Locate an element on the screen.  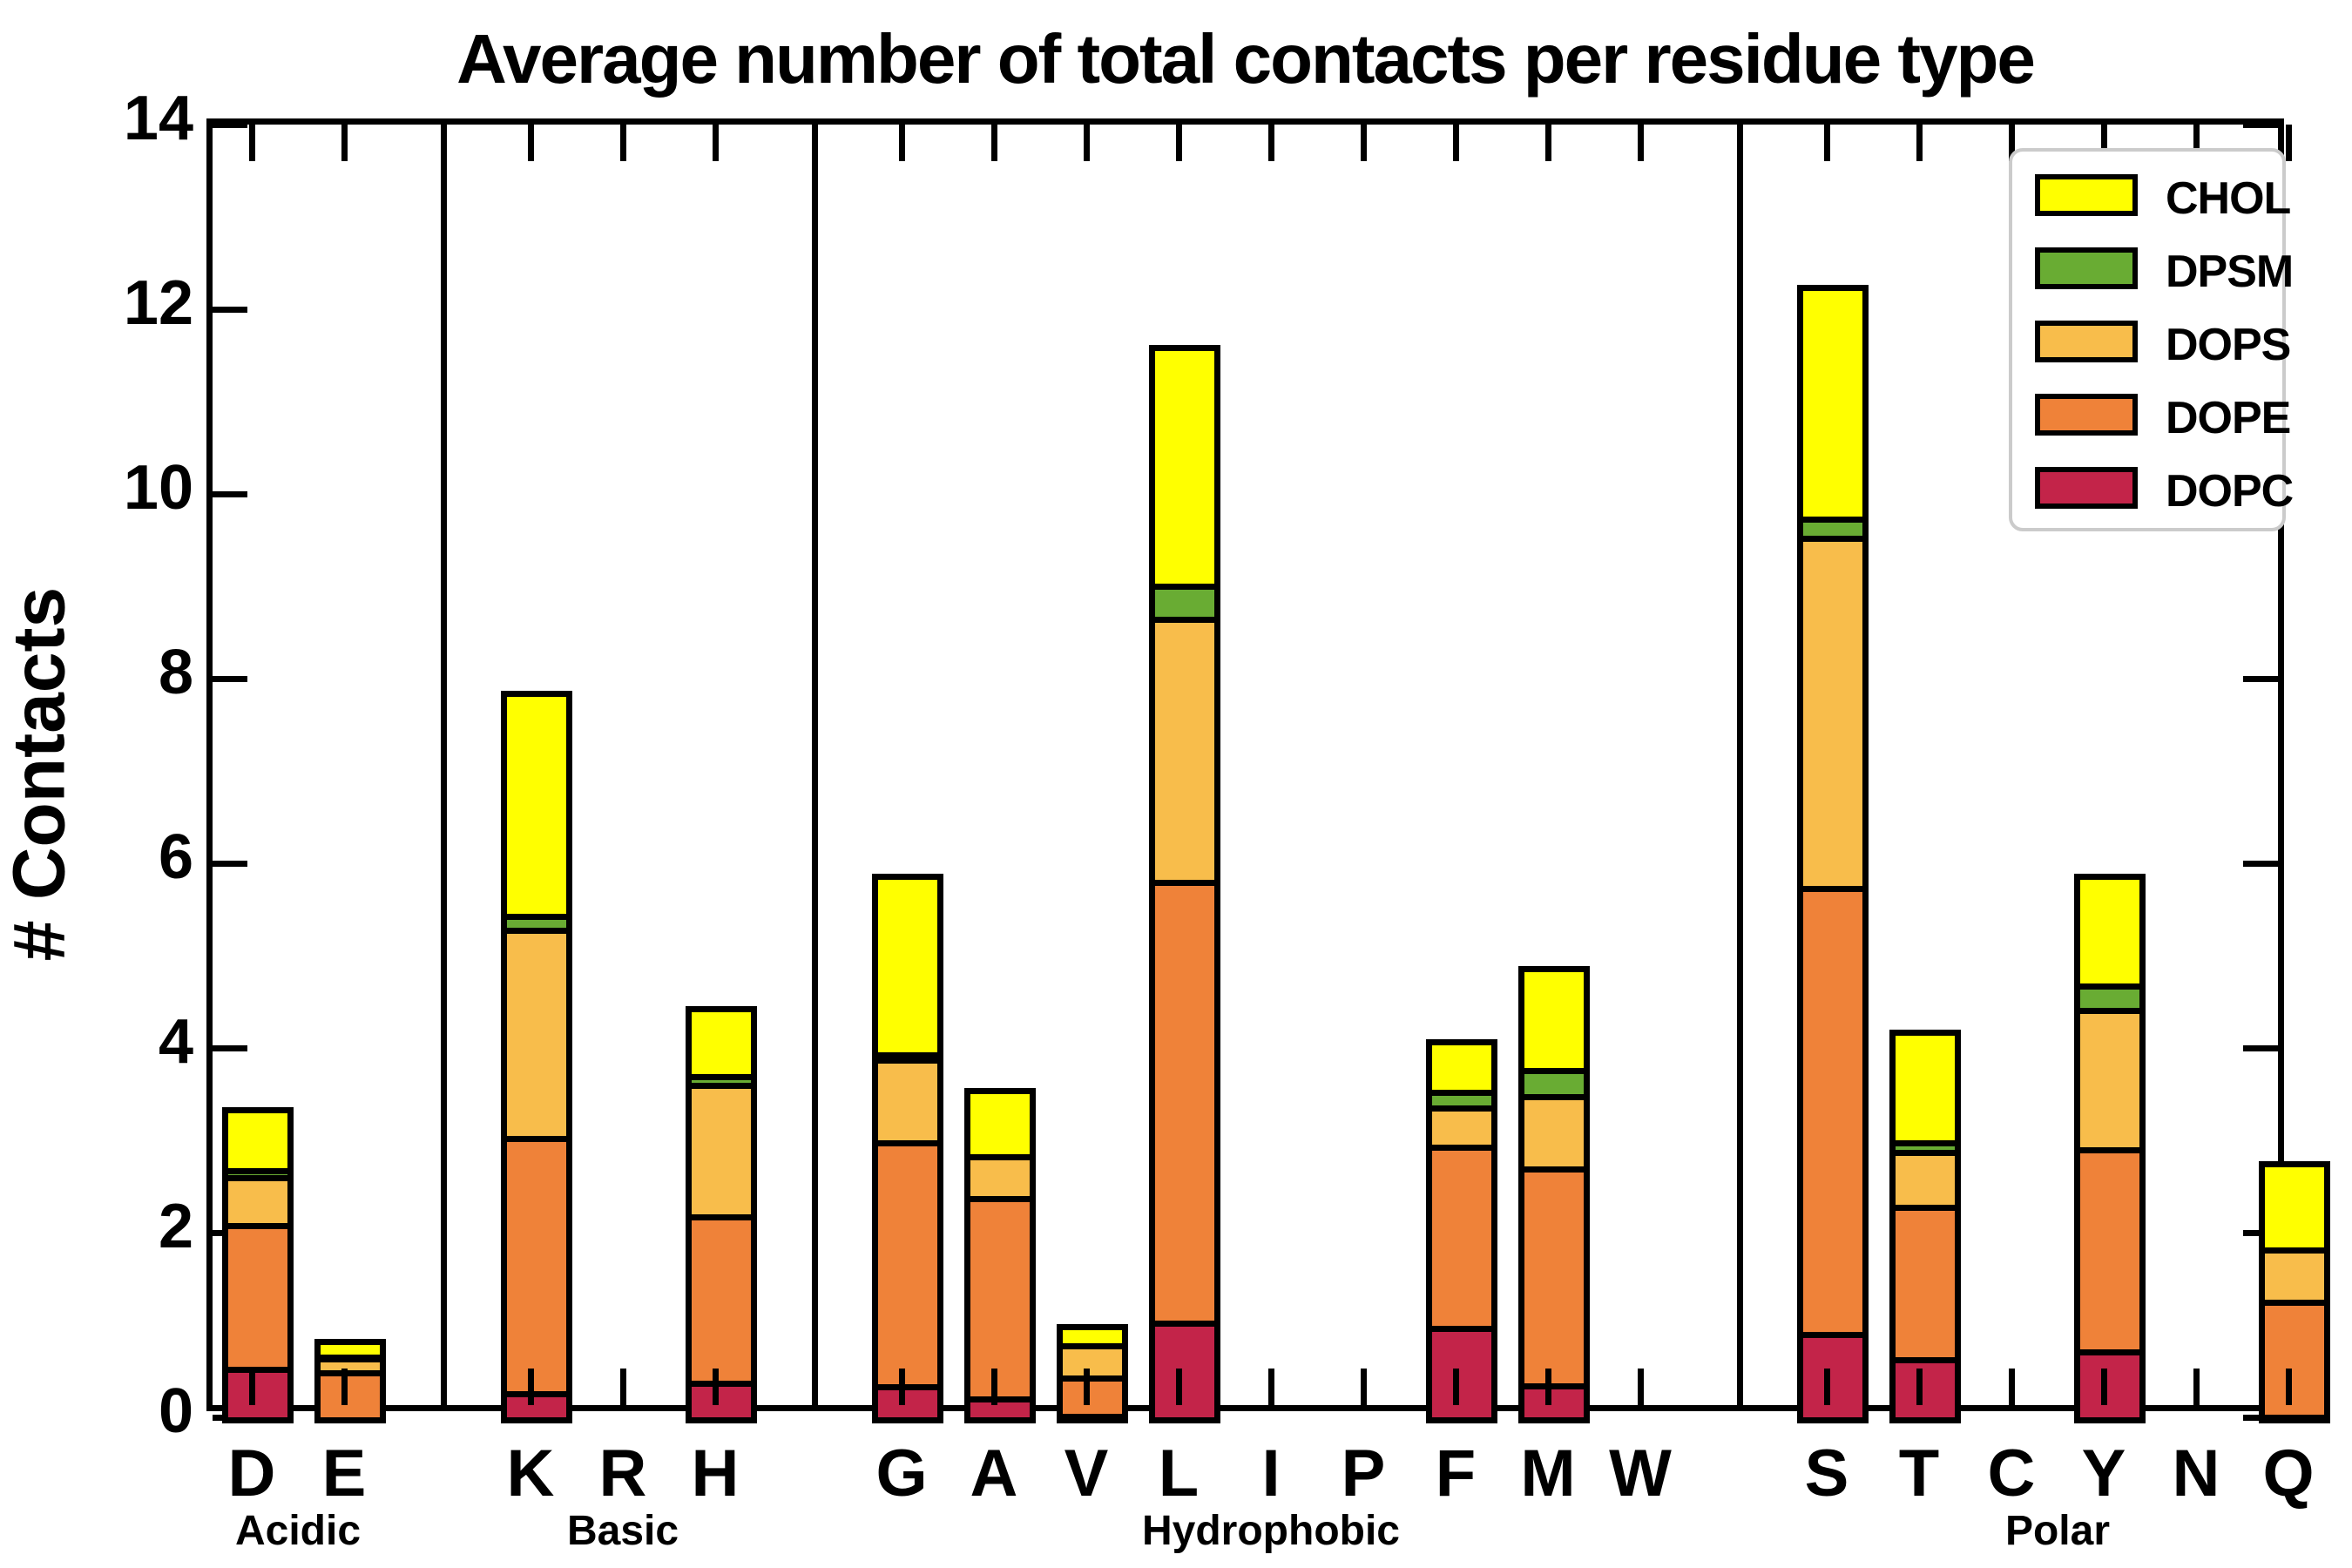
bar-segment-E-CHOL is located at coordinates (350, 1350).